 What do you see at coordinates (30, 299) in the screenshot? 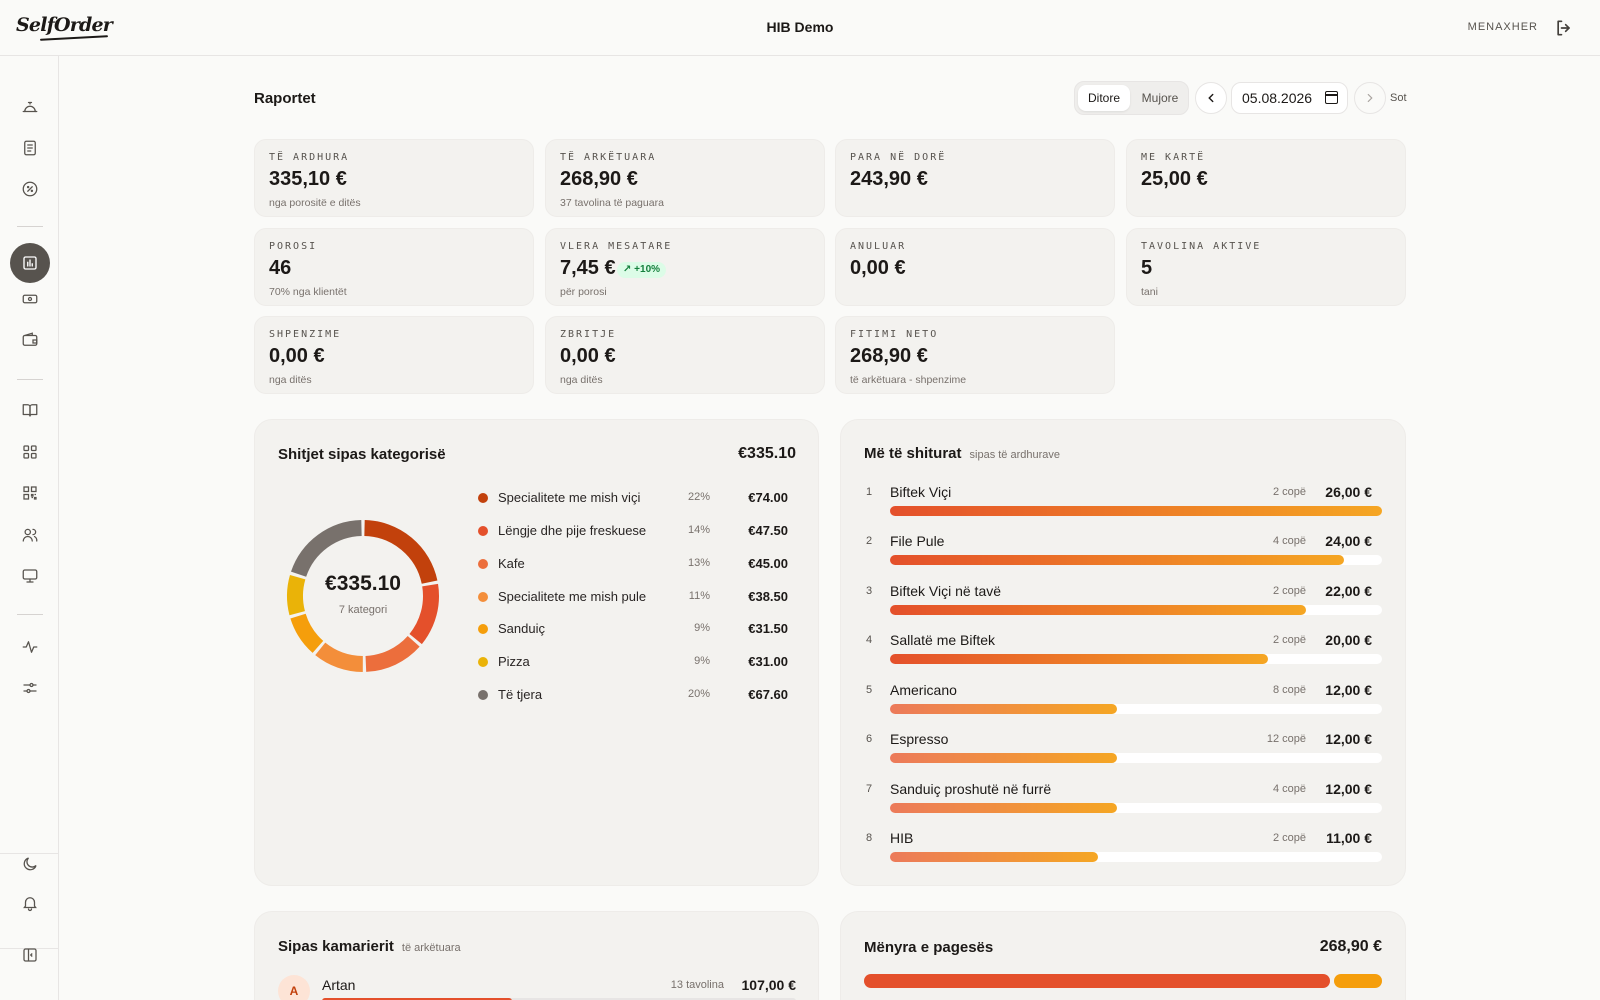
I see `cash-icon` at bounding box center [30, 299].